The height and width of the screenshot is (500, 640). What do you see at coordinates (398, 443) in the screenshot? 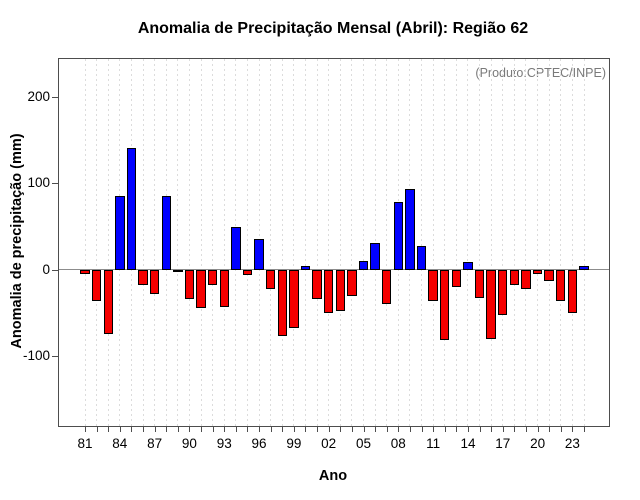
I see `x-tick-label: 08` at bounding box center [398, 443].